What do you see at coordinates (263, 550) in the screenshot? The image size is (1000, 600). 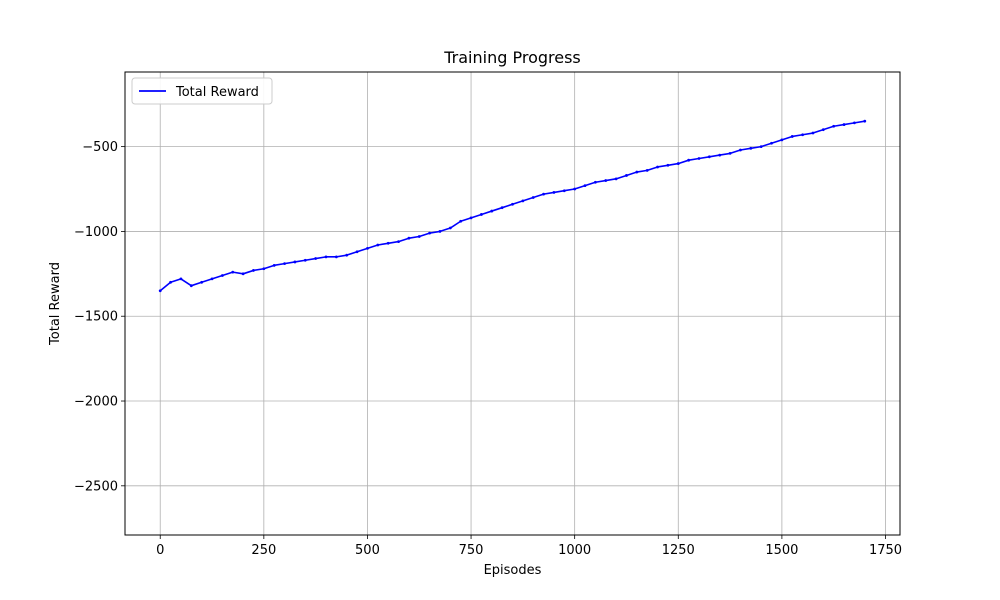 I see `x-tick-label: 250` at bounding box center [263, 550].